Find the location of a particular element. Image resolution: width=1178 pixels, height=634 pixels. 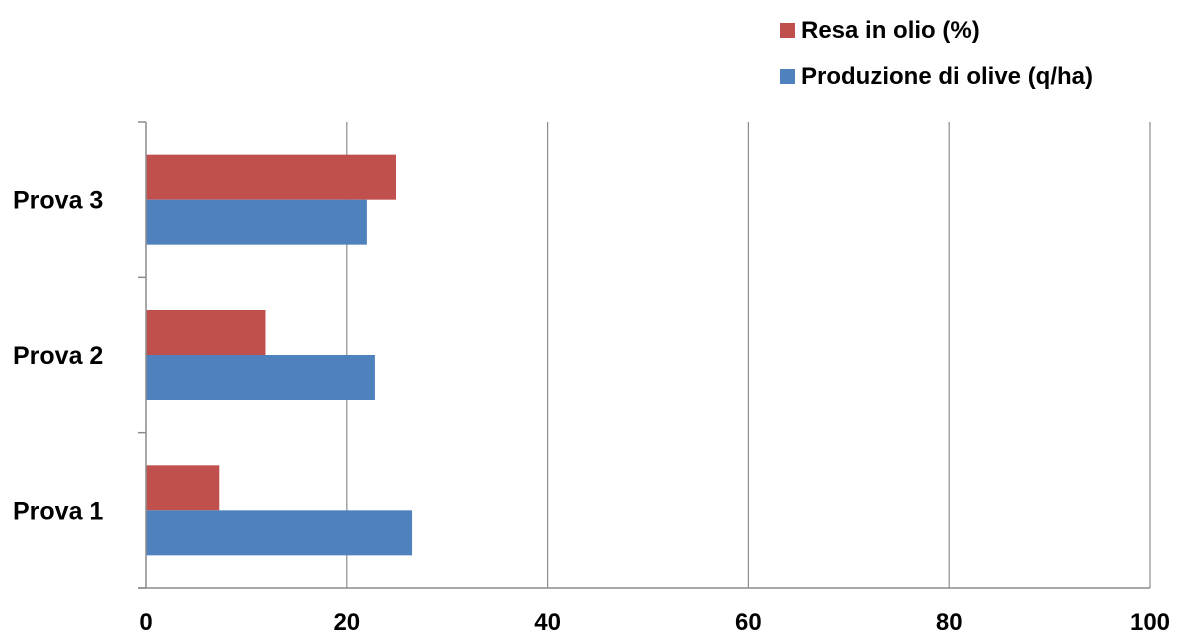

category-label: Prova 3 is located at coordinates (58, 201).